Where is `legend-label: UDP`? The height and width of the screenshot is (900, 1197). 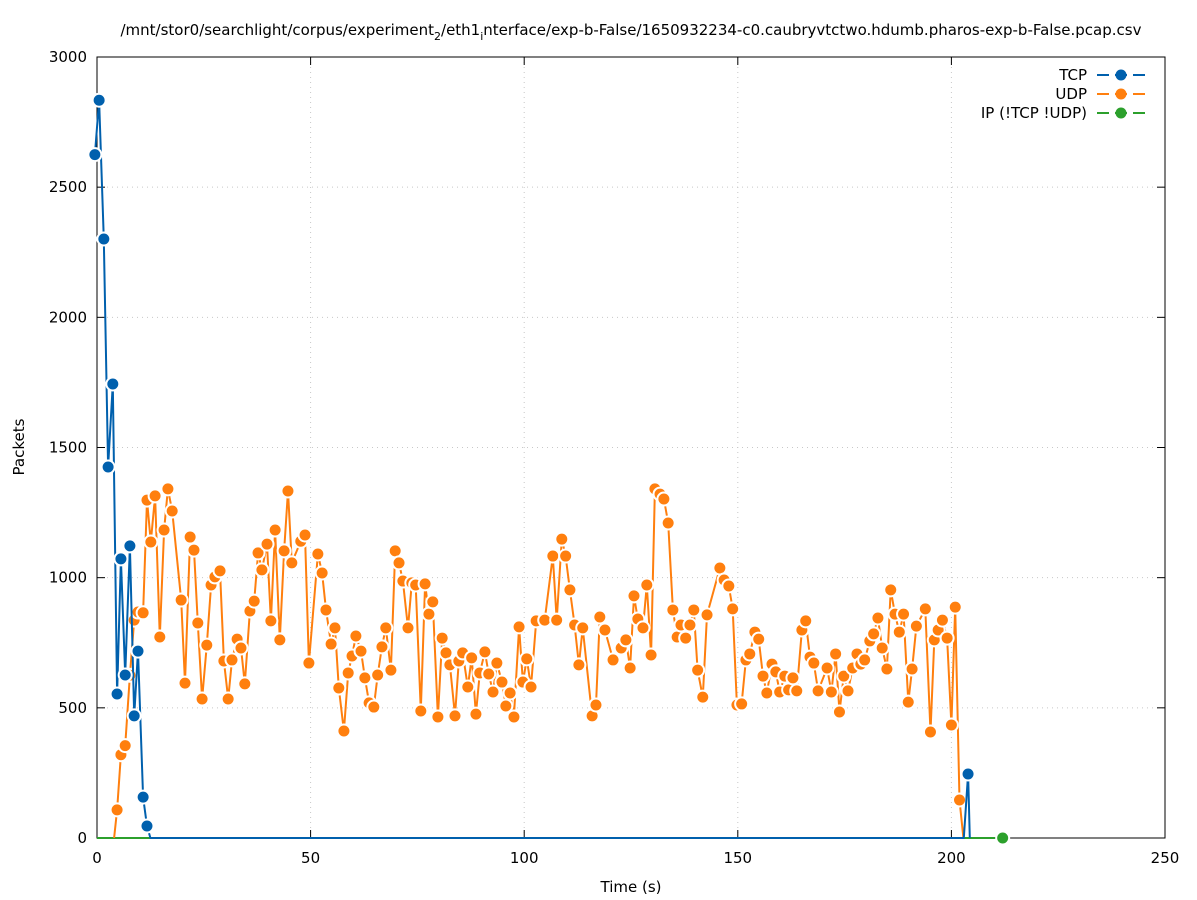
legend-label: UDP is located at coordinates (1071, 94).